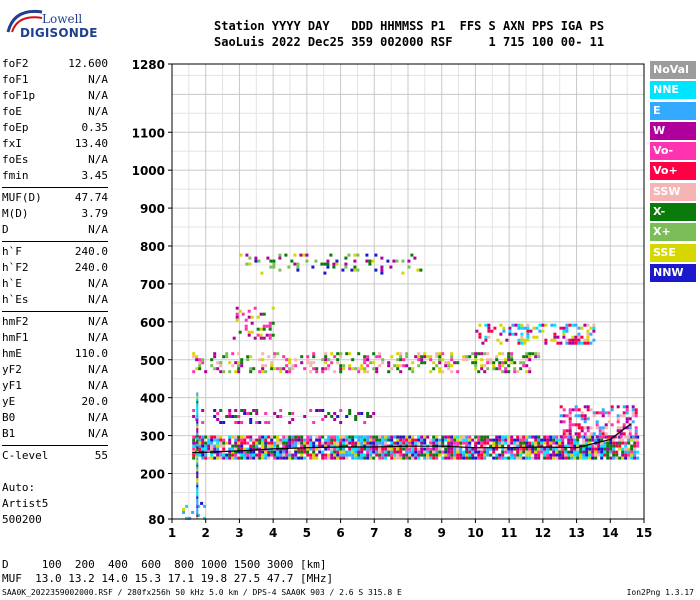 This screenshot has width=700, height=600. What do you see at coordinates (152, 285) in the screenshot?
I see `y-tick-label: 700` at bounding box center [152, 285].